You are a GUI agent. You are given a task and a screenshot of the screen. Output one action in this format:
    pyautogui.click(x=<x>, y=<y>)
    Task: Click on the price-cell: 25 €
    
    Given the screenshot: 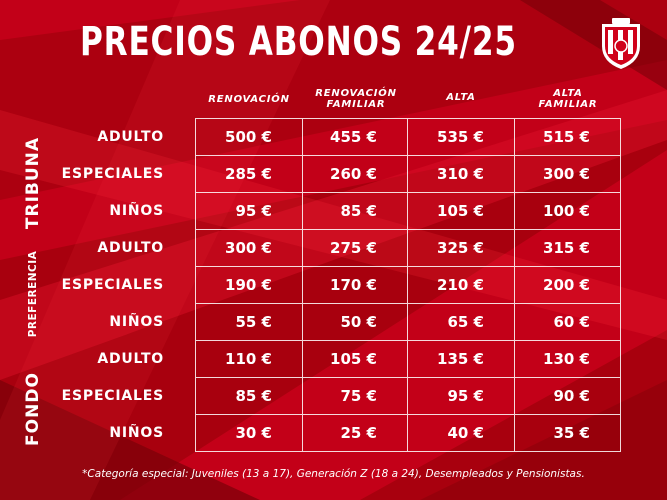 What is the action you would take?
    pyautogui.click(x=355, y=433)
    